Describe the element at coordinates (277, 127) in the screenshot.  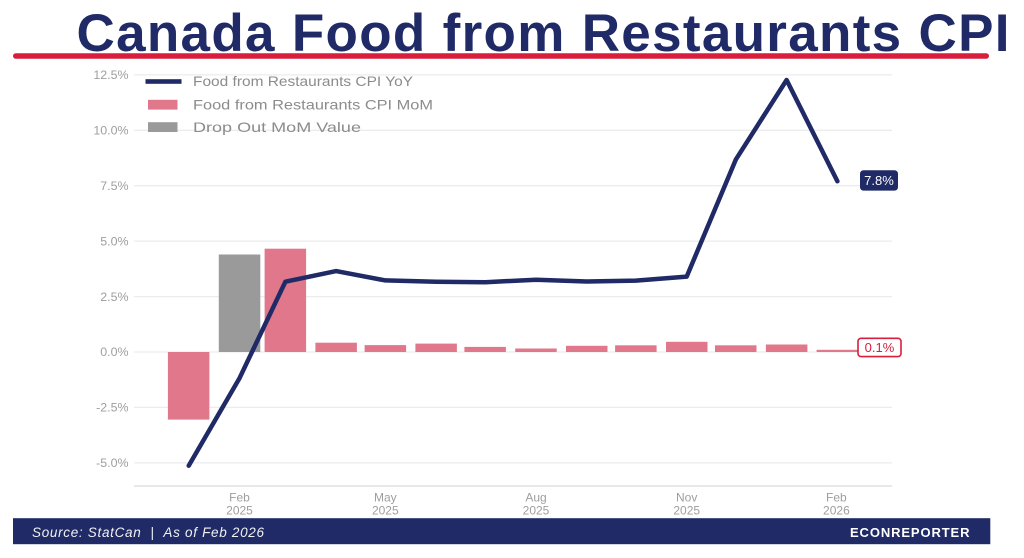
I see `svg-text: Drop Out MoM Value` at that location.